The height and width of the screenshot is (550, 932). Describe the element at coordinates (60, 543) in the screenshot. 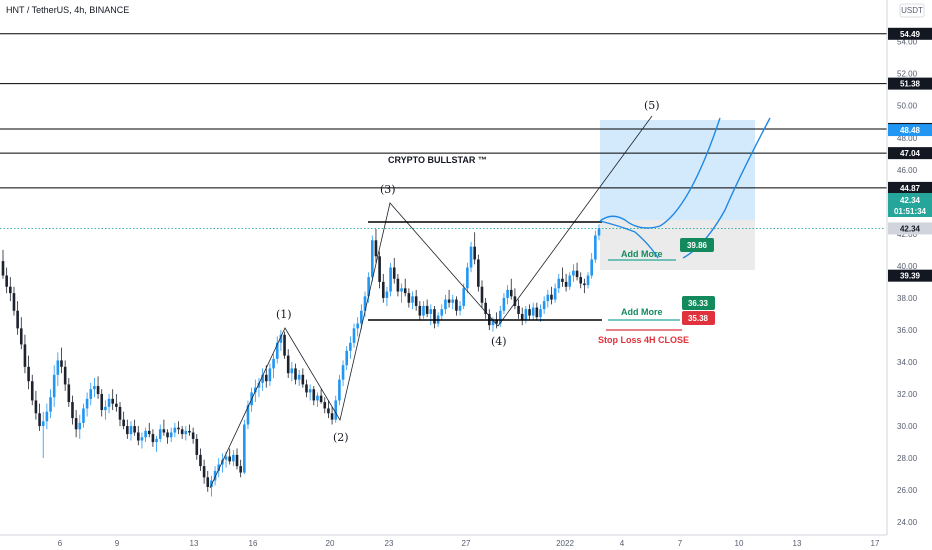

I see `x-tick-label: 6` at that location.